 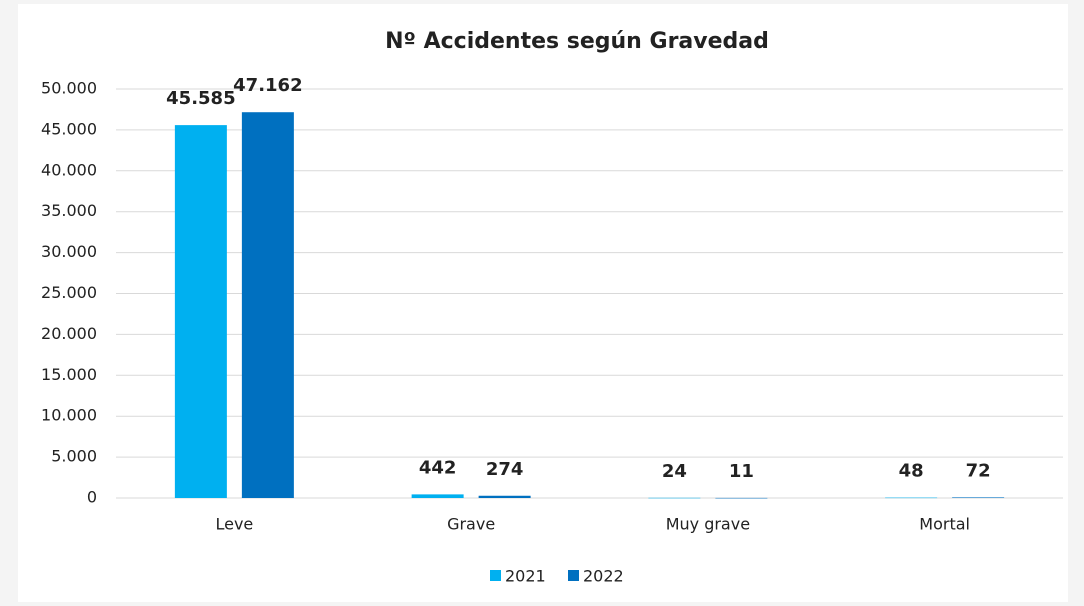 I want to click on data-label: 11, so click(x=741, y=471).